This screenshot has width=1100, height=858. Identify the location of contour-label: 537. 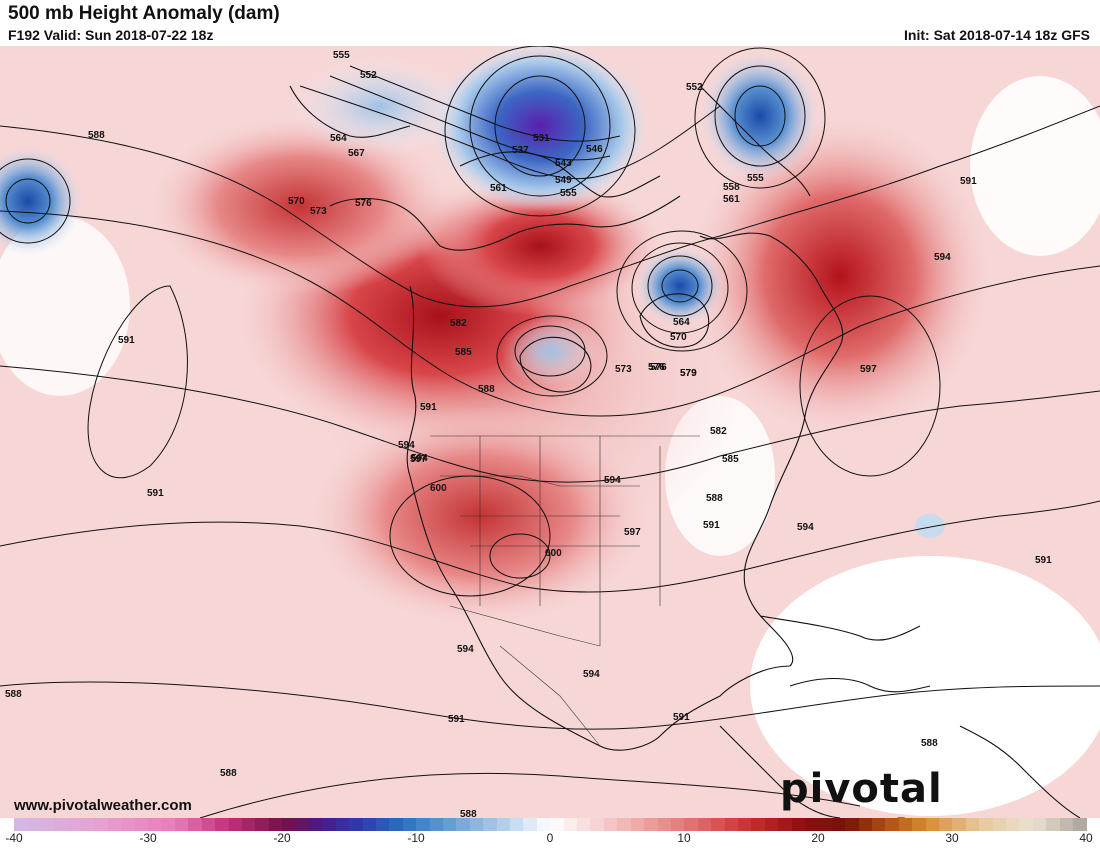
(520, 150).